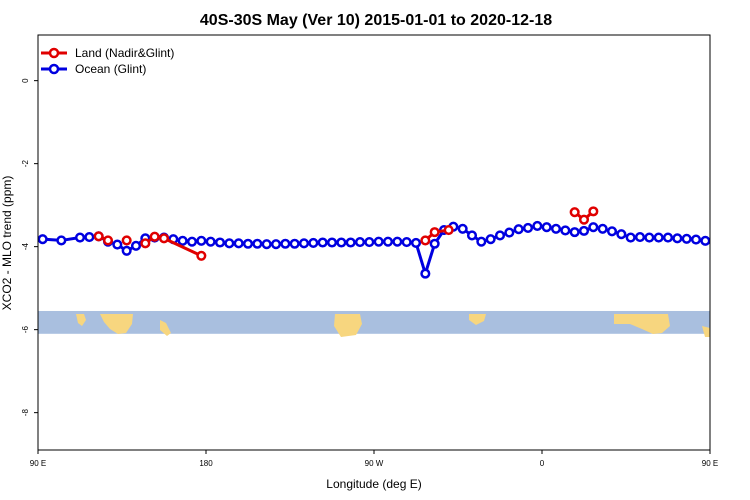 The image size is (750, 500). Describe the element at coordinates (206, 463) in the screenshot. I see `x-tick-label: 180` at that location.